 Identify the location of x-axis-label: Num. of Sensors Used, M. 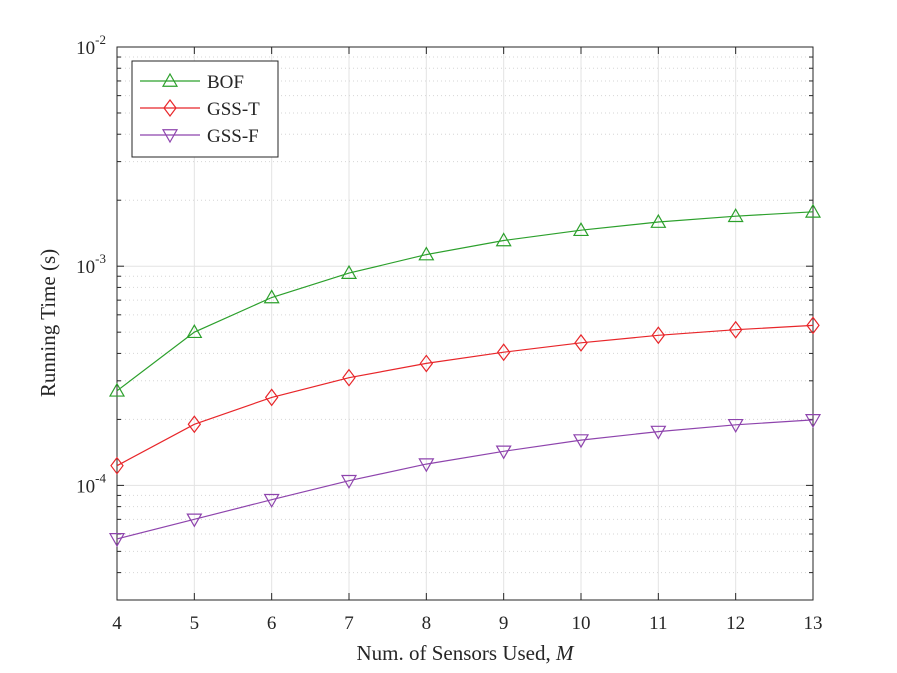
(466, 653).